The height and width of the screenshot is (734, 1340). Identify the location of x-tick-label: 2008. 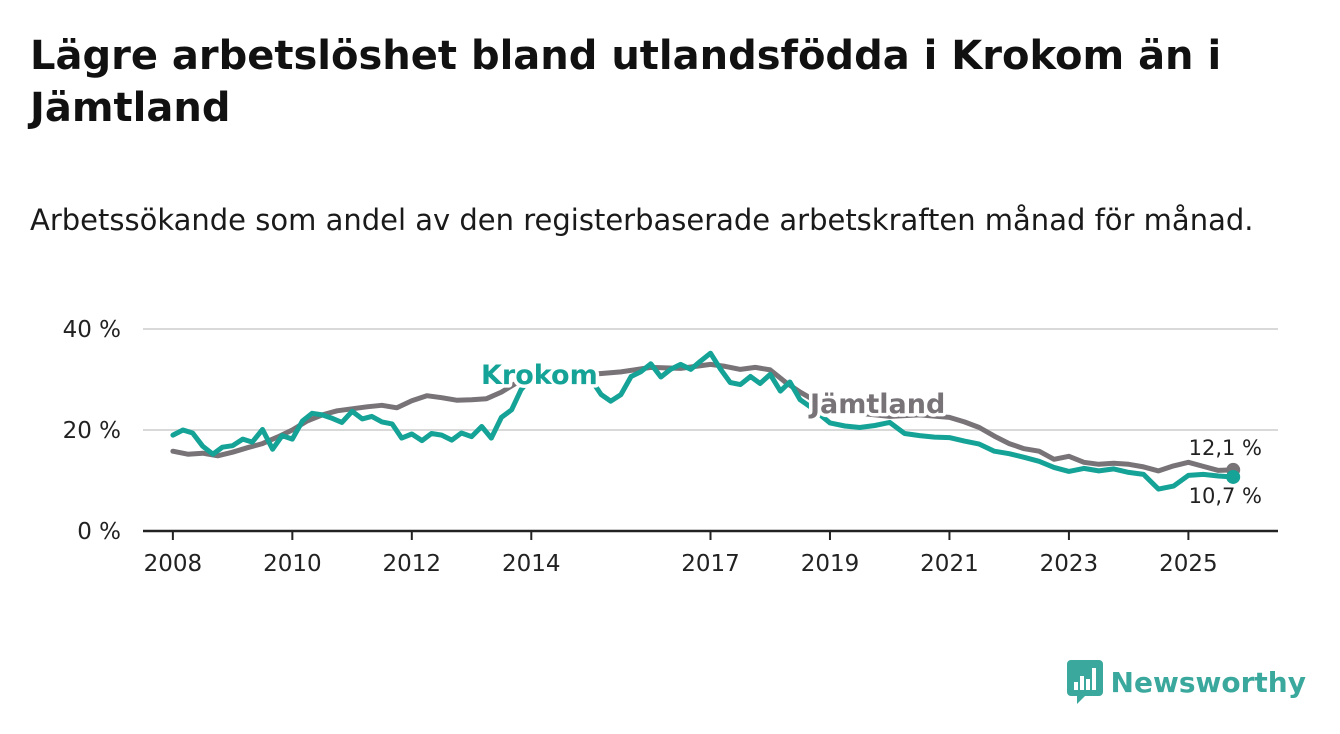
(173, 564).